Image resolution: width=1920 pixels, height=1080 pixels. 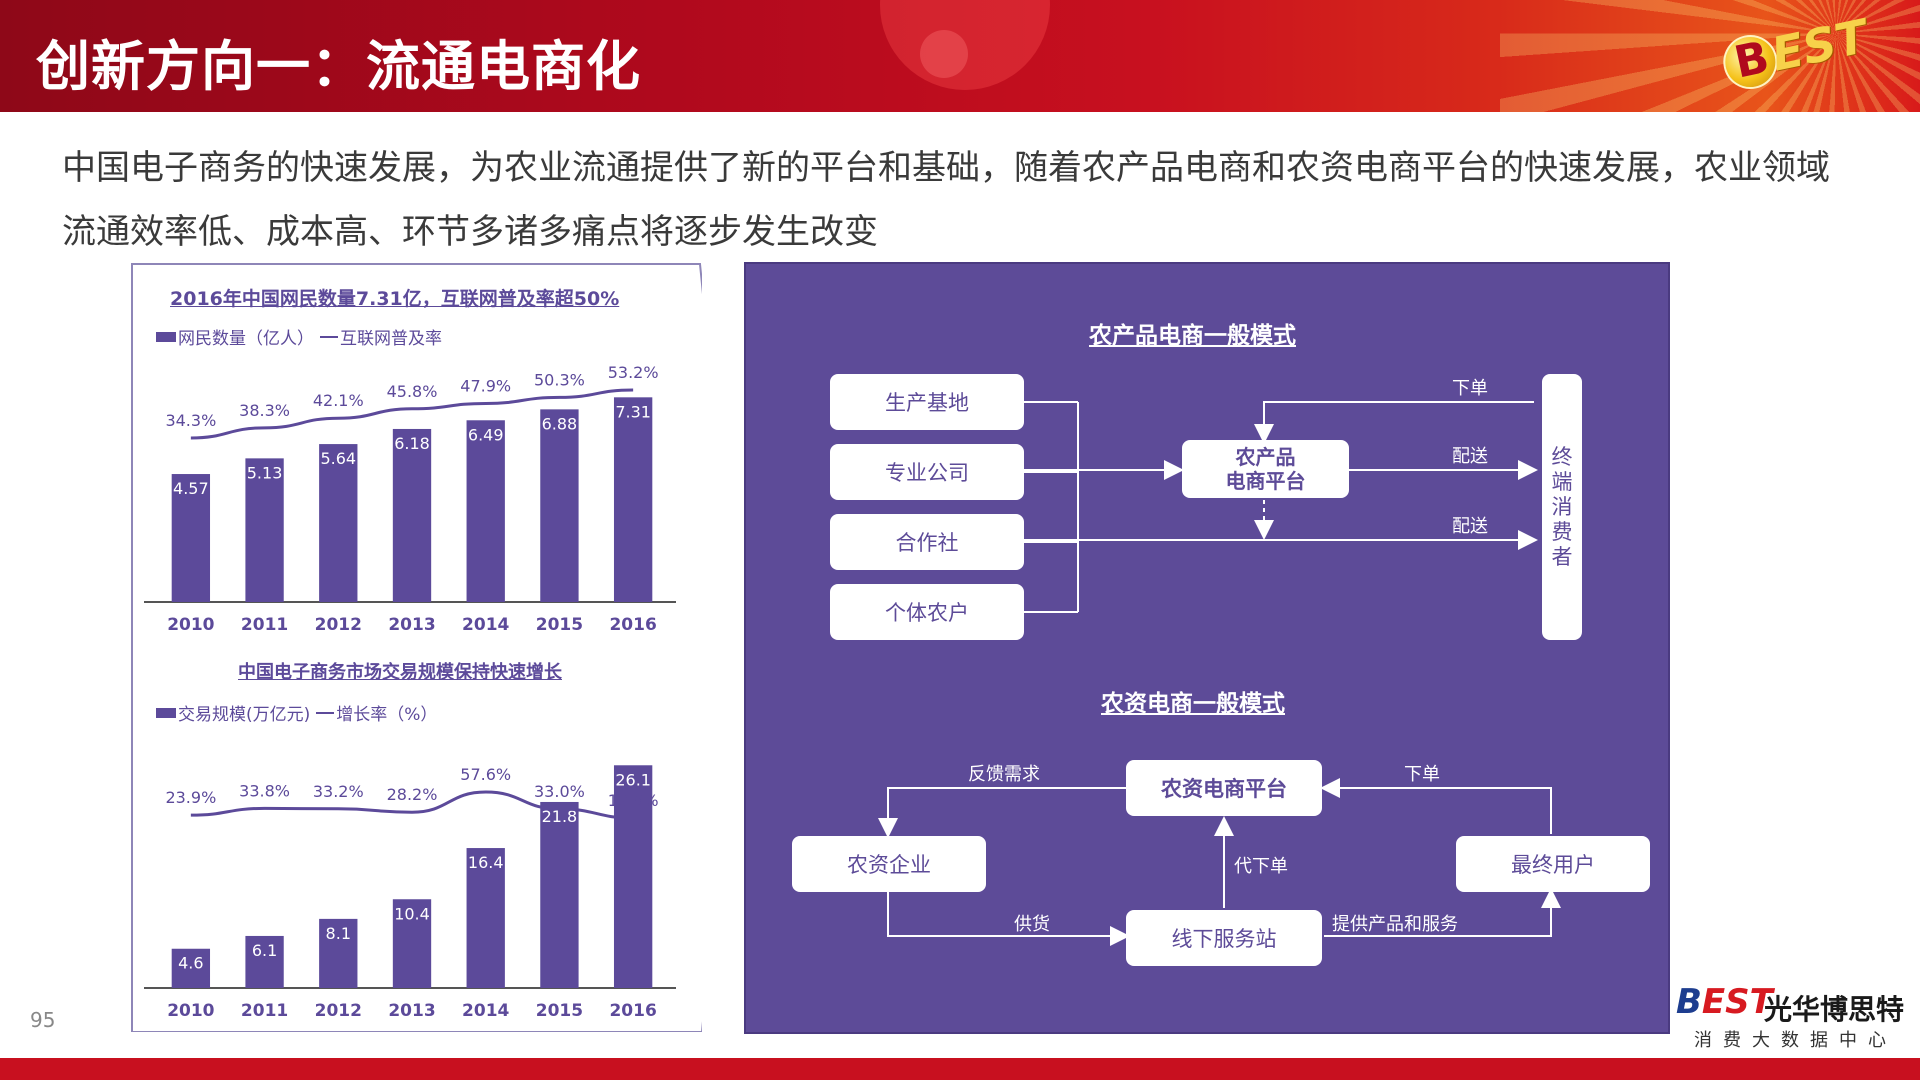 I want to click on agri-products-platform-box: 农产品 电商平台, so click(x=1265, y=469).